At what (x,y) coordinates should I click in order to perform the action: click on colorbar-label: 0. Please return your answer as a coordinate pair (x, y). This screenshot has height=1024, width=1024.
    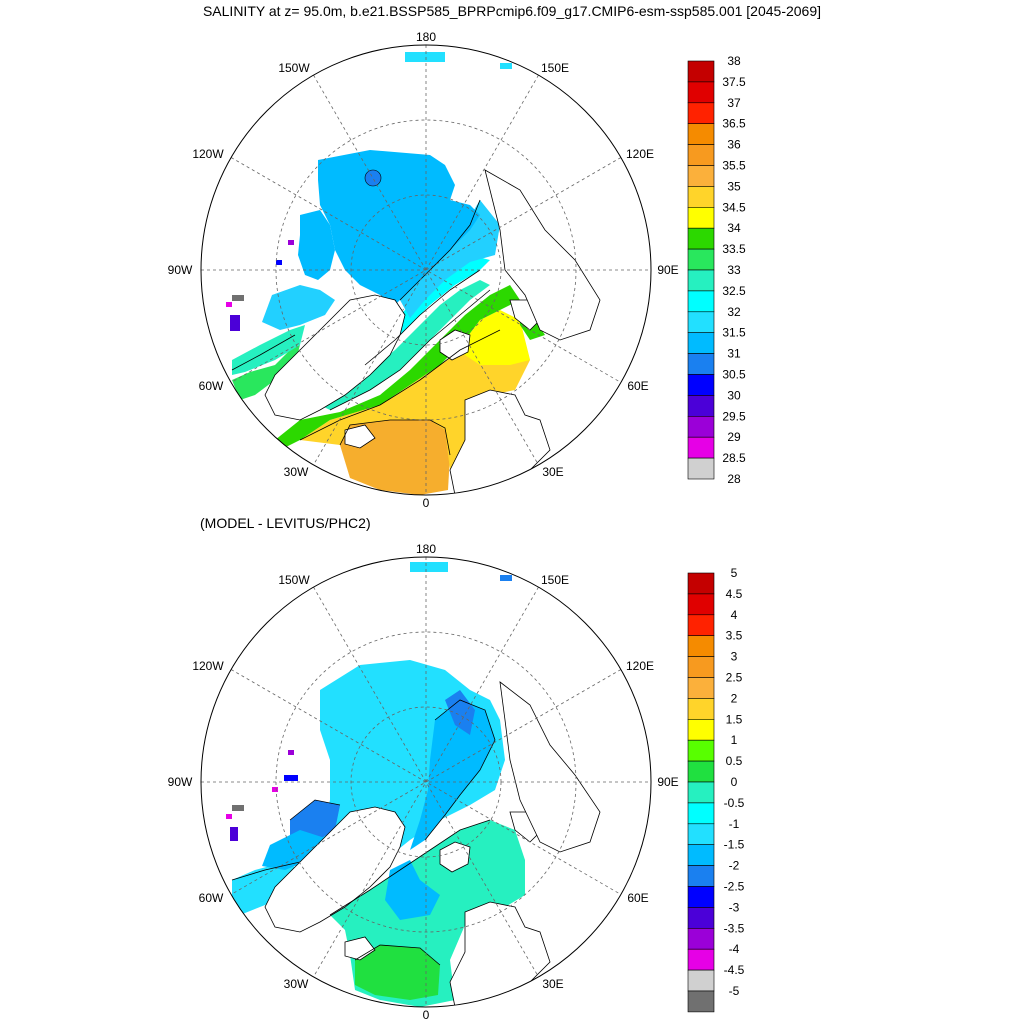
    Looking at the image, I should click on (734, 782).